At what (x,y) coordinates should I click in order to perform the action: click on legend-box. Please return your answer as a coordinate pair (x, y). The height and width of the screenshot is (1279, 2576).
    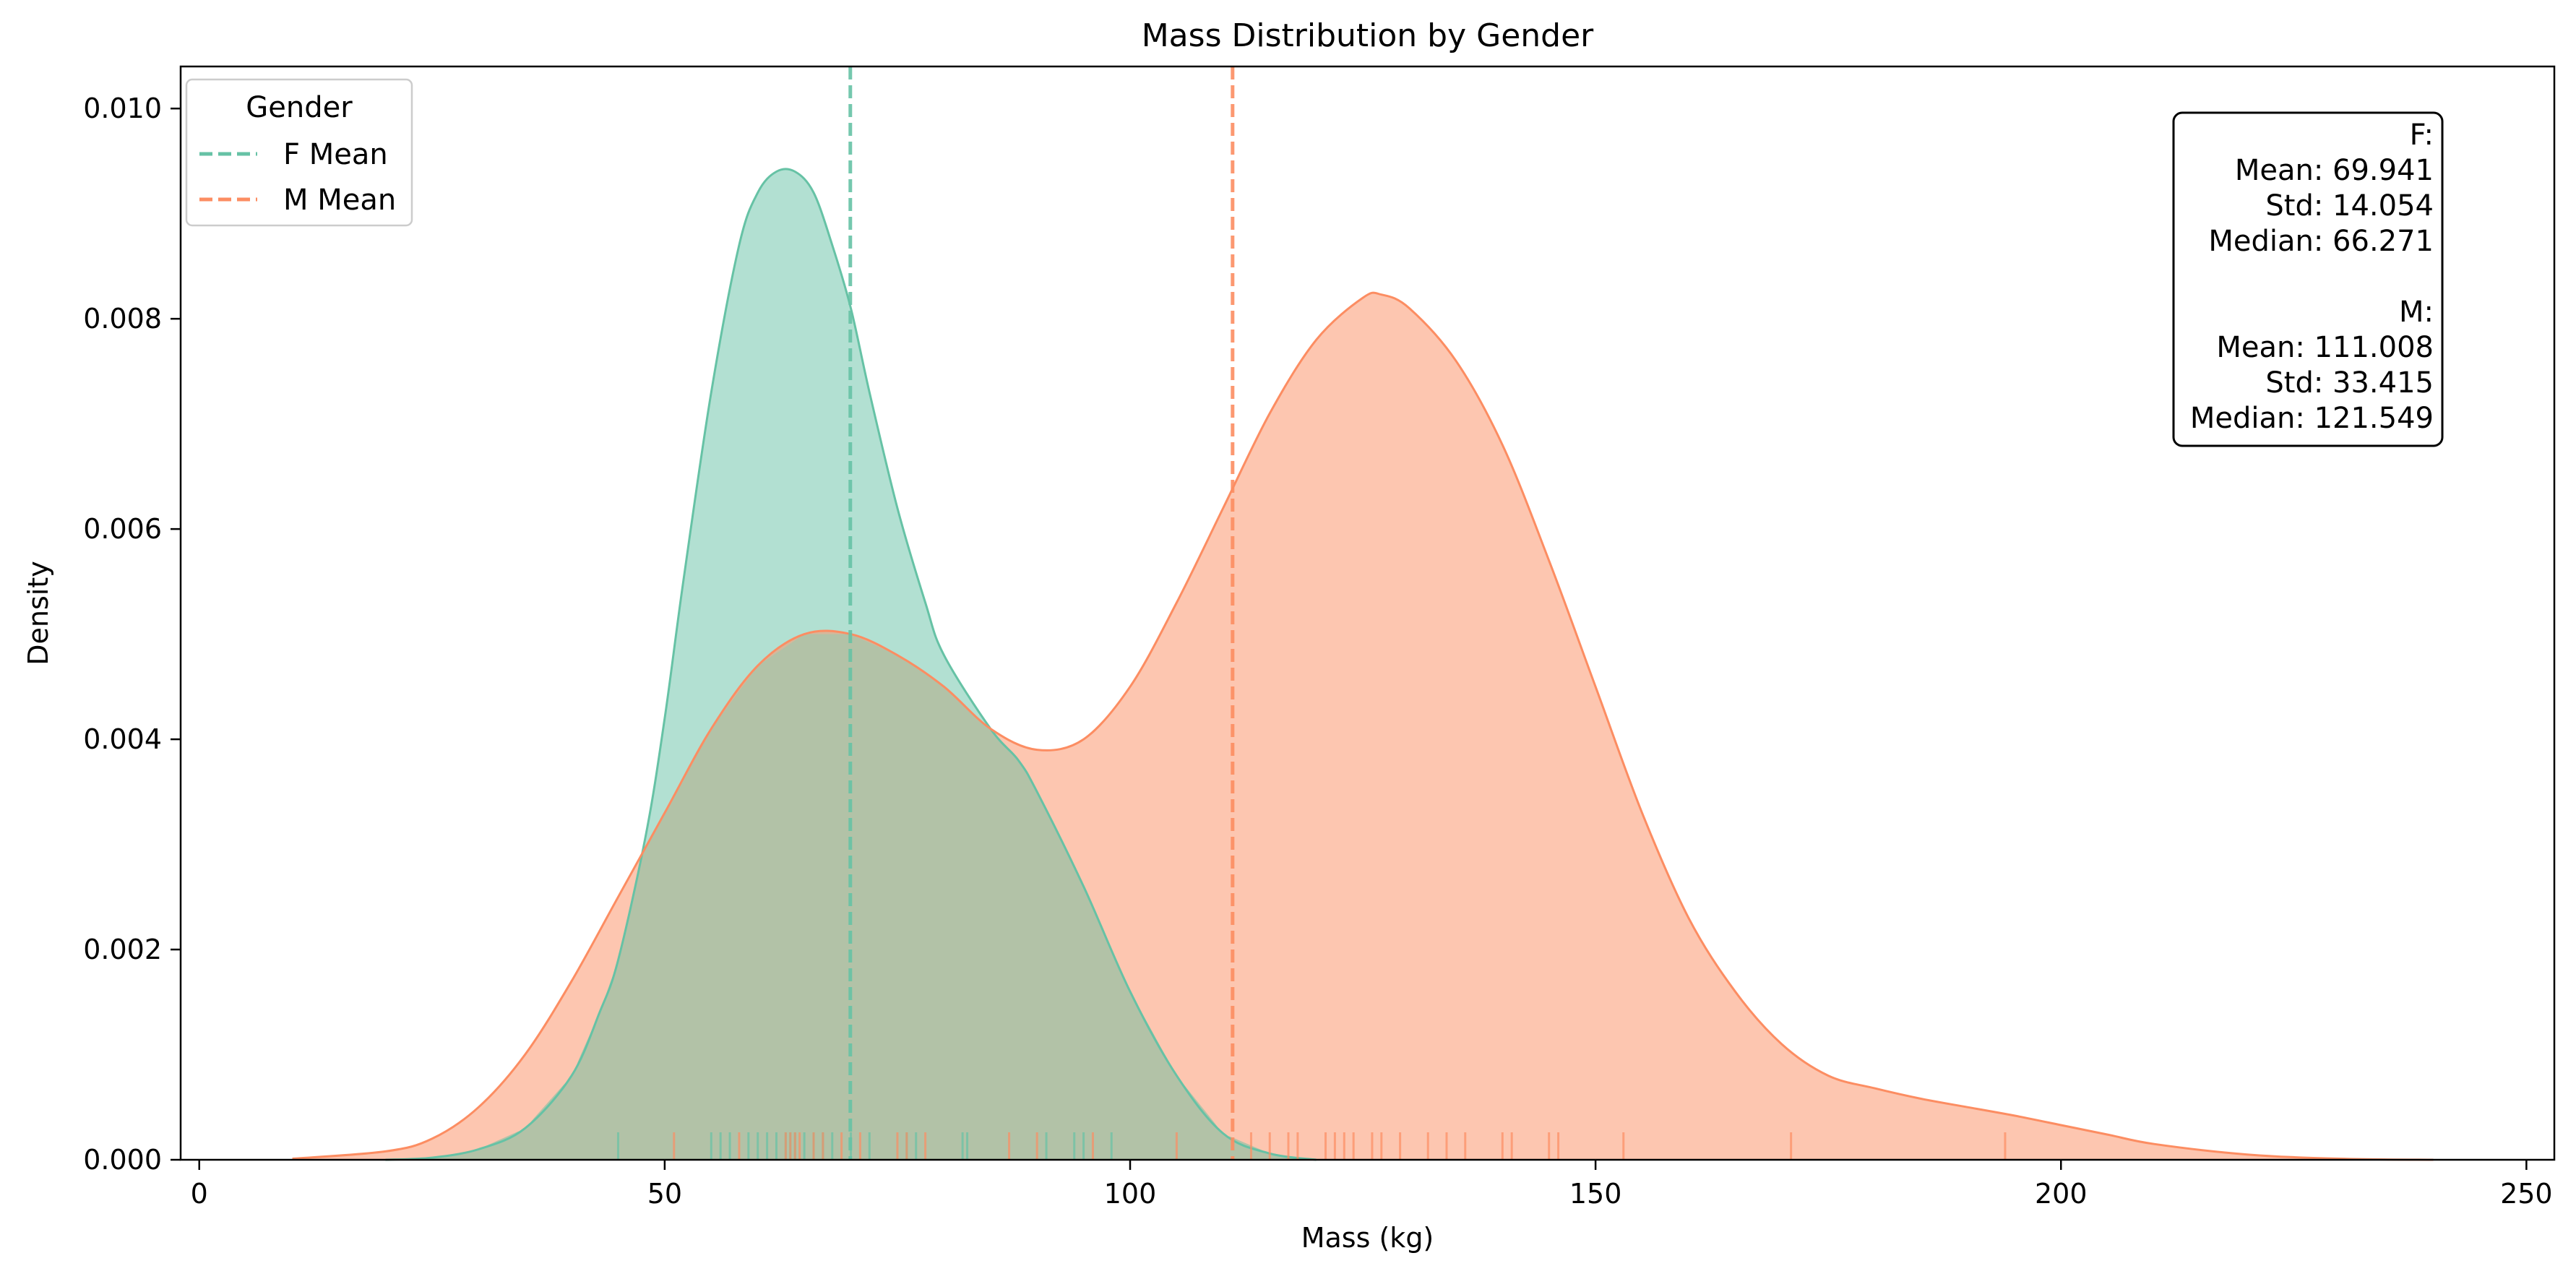
    Looking at the image, I should click on (299, 152).